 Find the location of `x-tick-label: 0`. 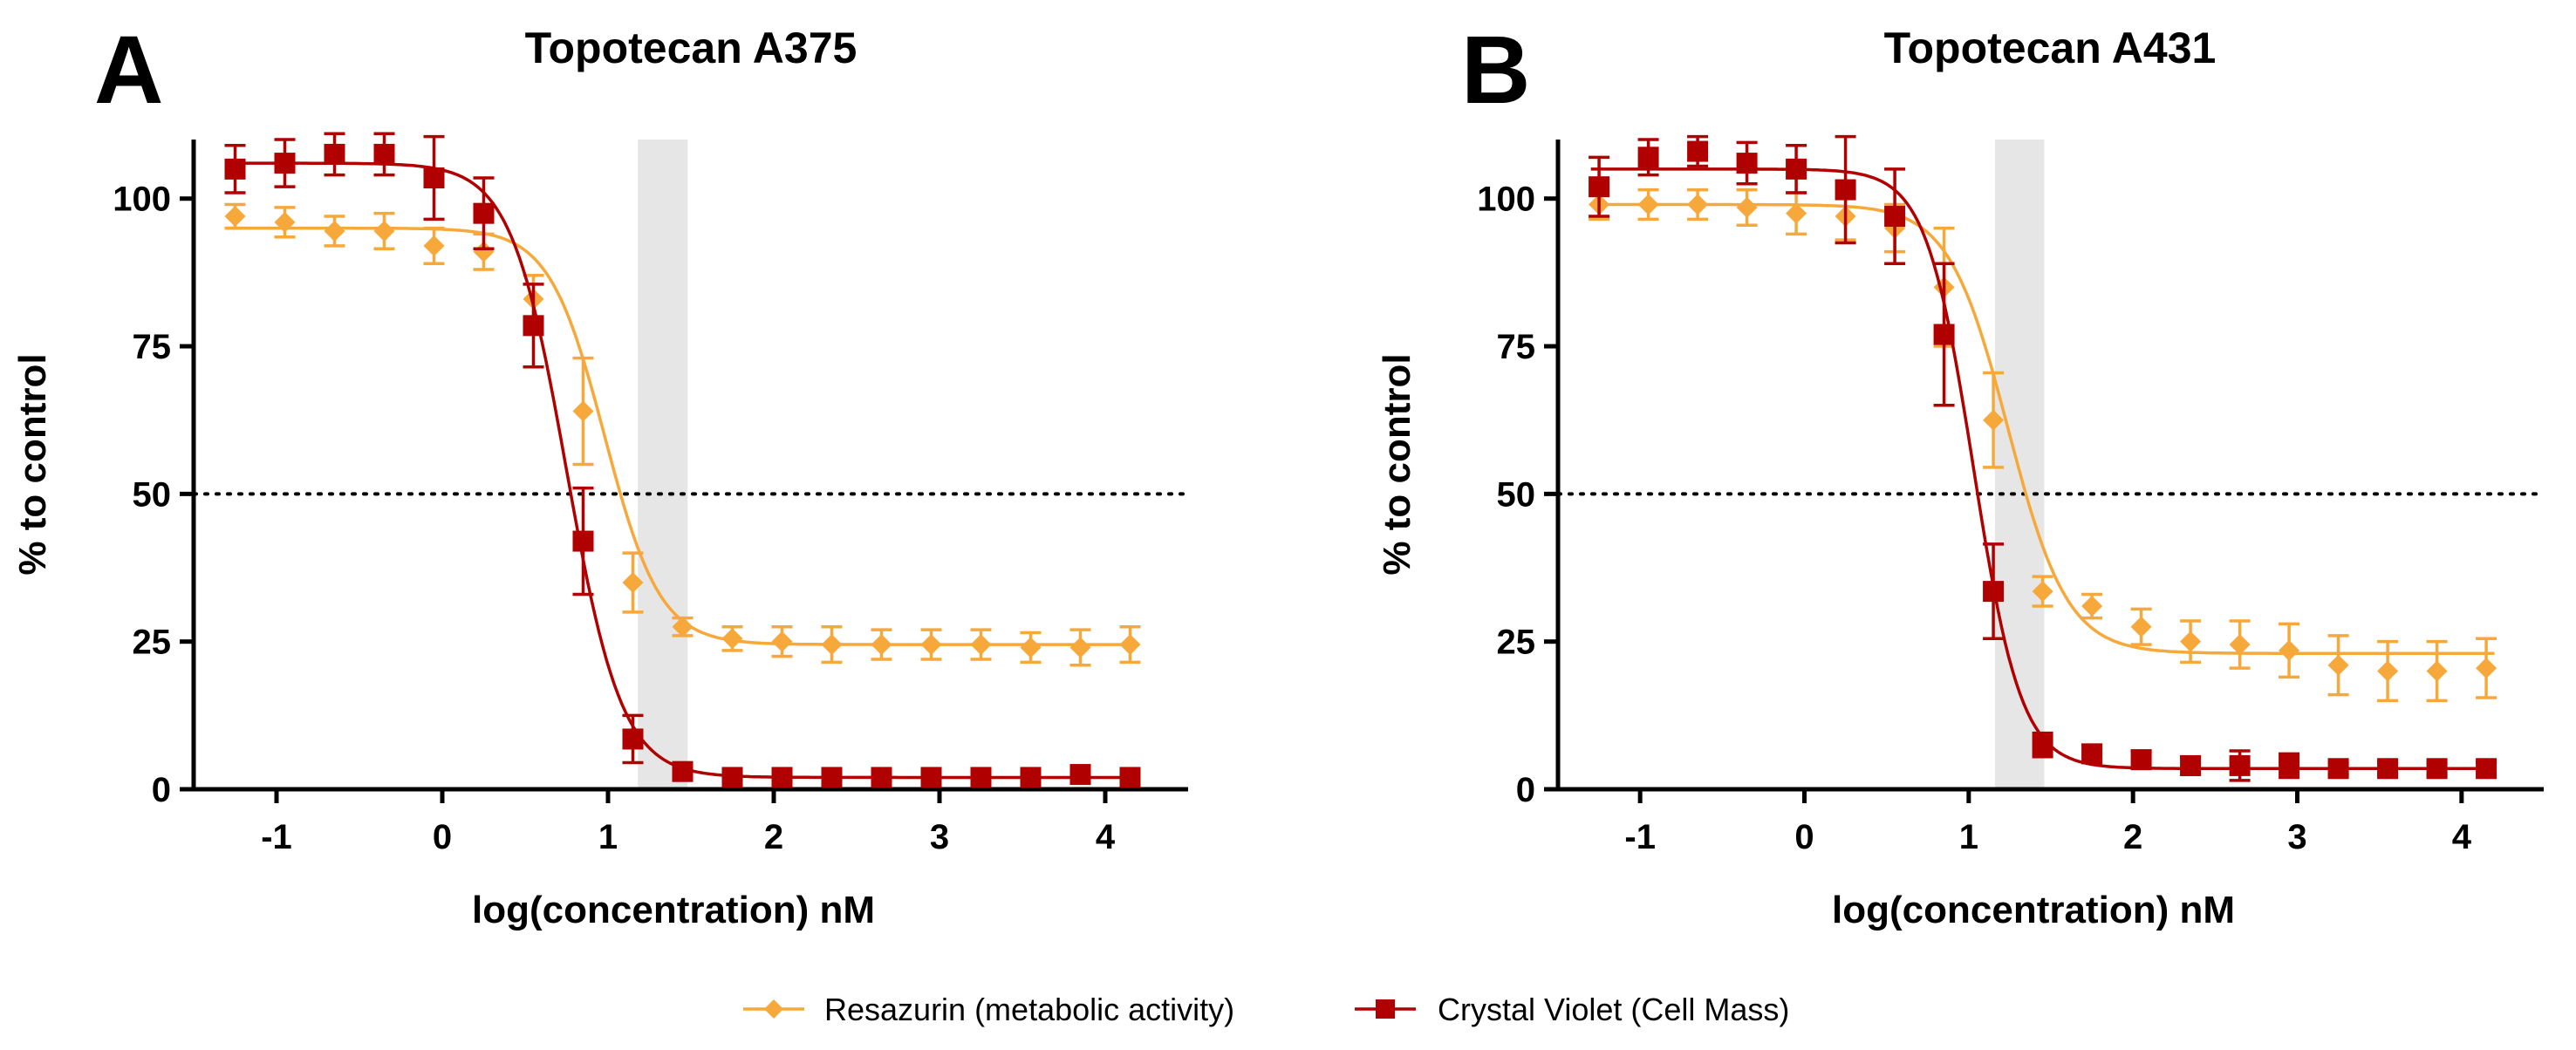

x-tick-label: 0 is located at coordinates (1804, 837).